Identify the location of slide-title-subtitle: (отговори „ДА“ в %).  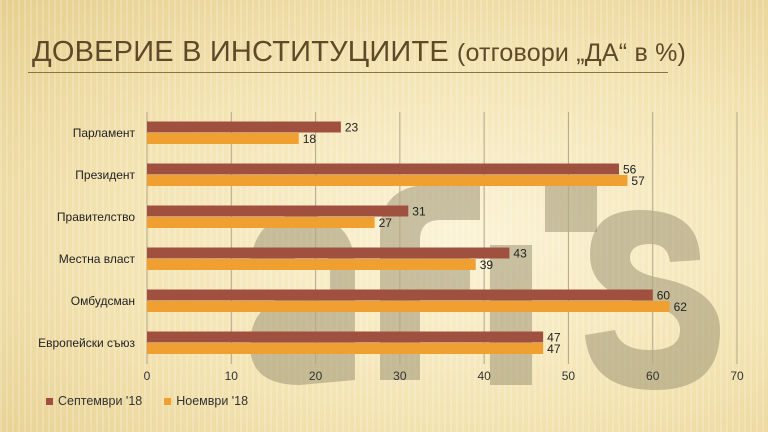
(571, 53).